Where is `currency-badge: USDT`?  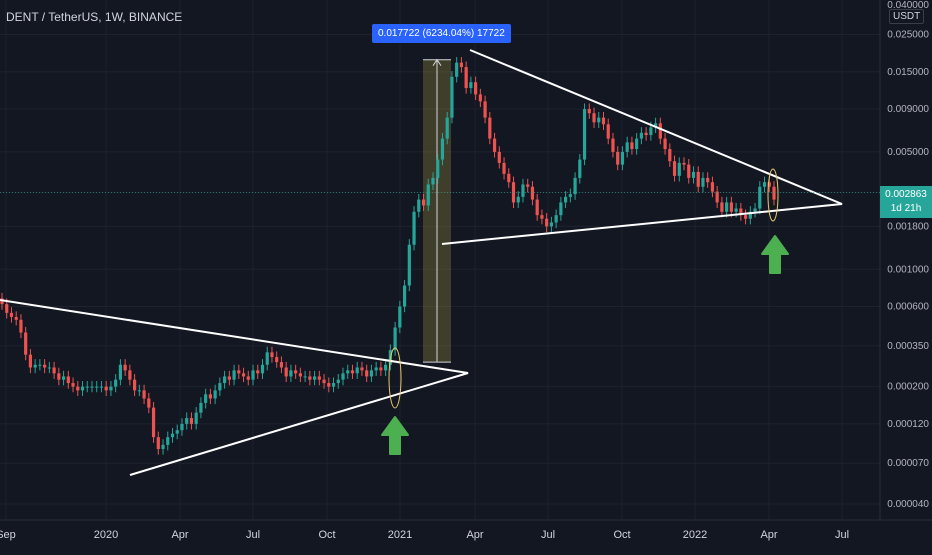 currency-badge: USDT is located at coordinates (907, 16).